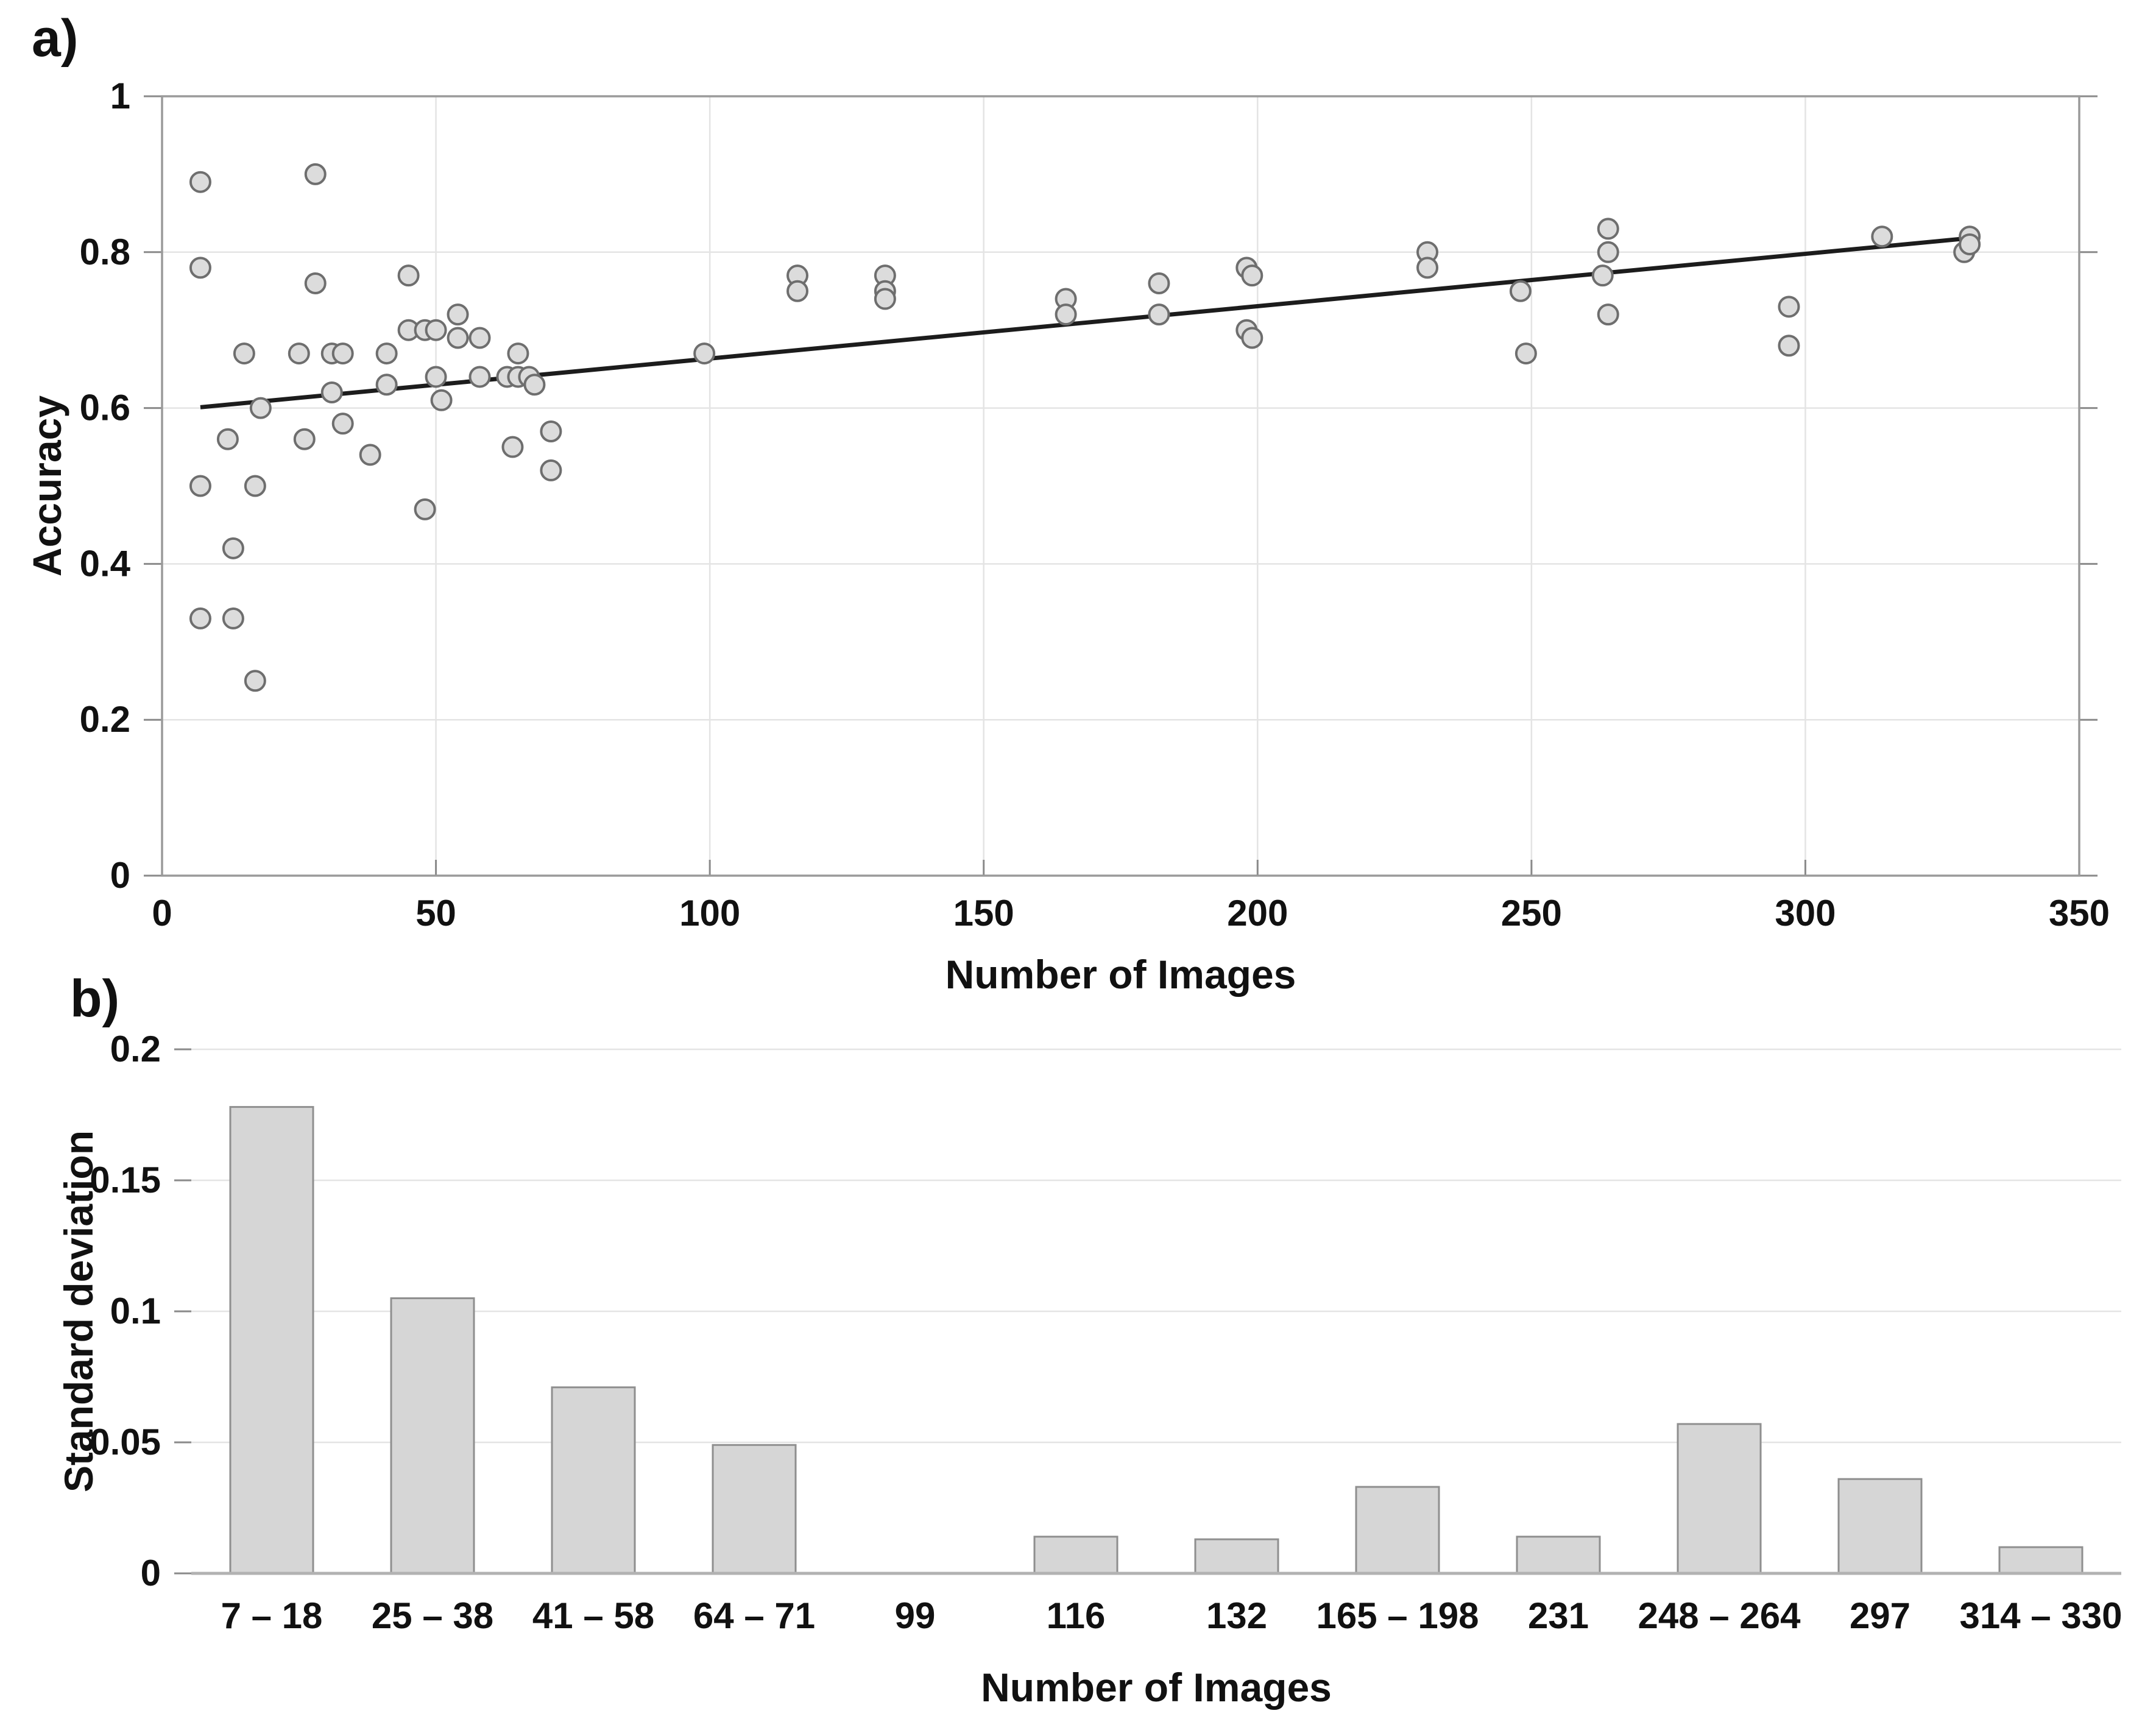 Image resolution: width=2156 pixels, height=1719 pixels. I want to click on category-label: 41 – 58, so click(593, 1616).